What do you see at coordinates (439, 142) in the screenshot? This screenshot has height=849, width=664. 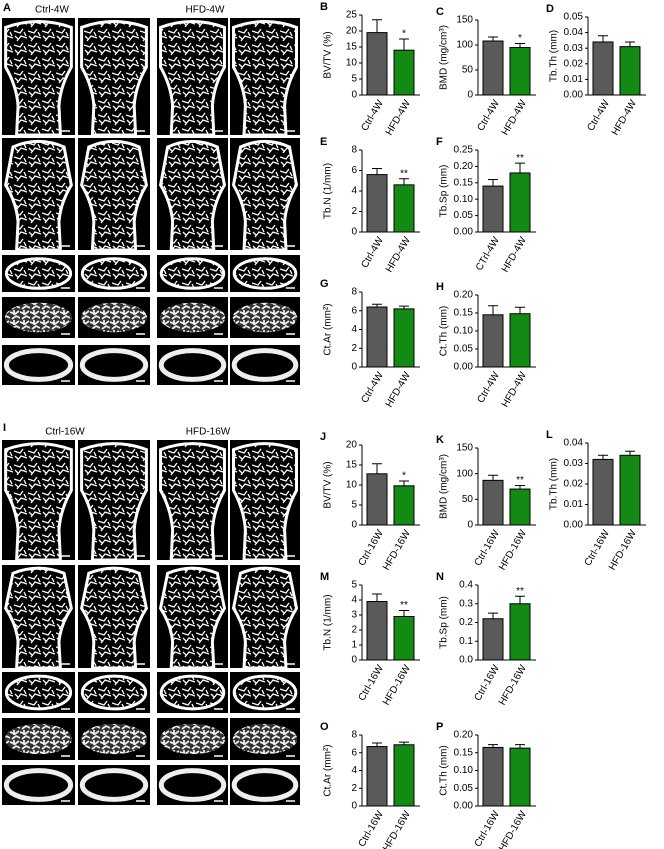 I see `panel-label: F` at bounding box center [439, 142].